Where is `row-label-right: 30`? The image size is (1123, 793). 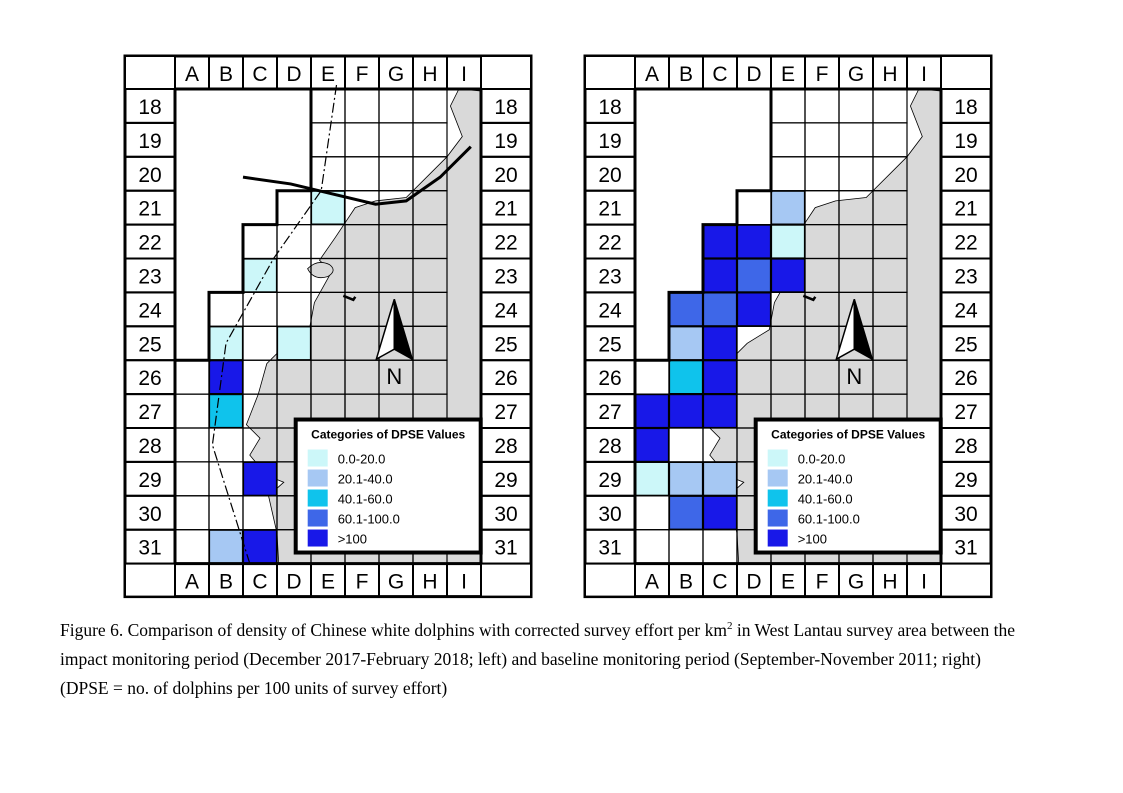 row-label-right: 30 is located at coordinates (505, 514).